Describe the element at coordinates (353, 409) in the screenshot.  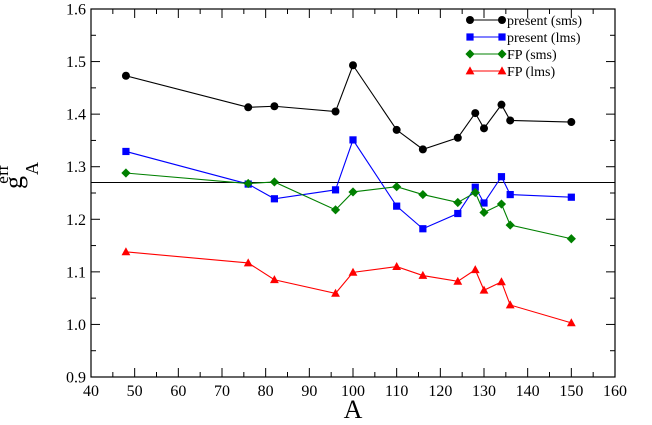
I see `x-axis-title: A` at that location.